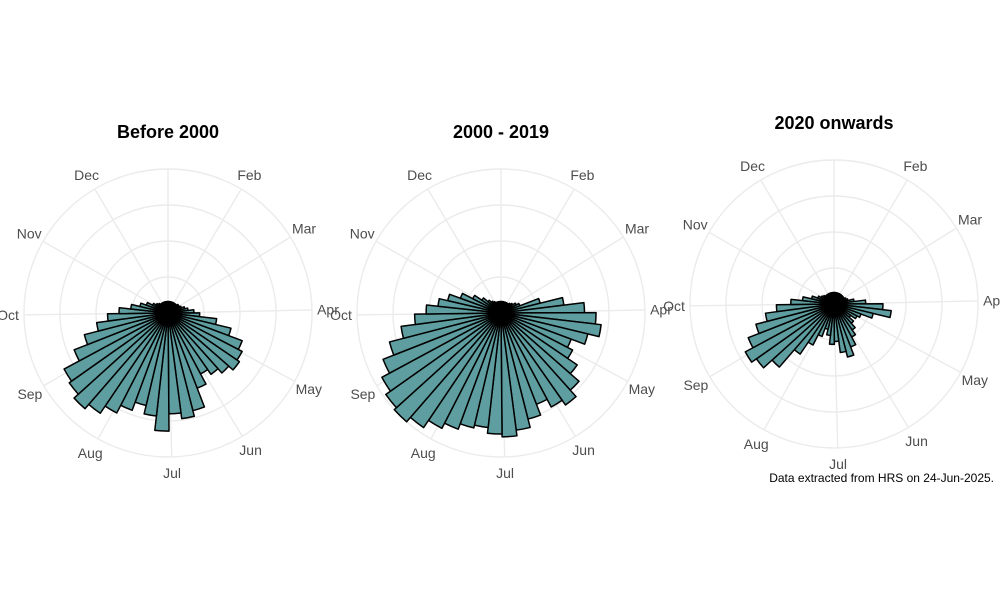  I want to click on polar-grid, so click(834, 304).